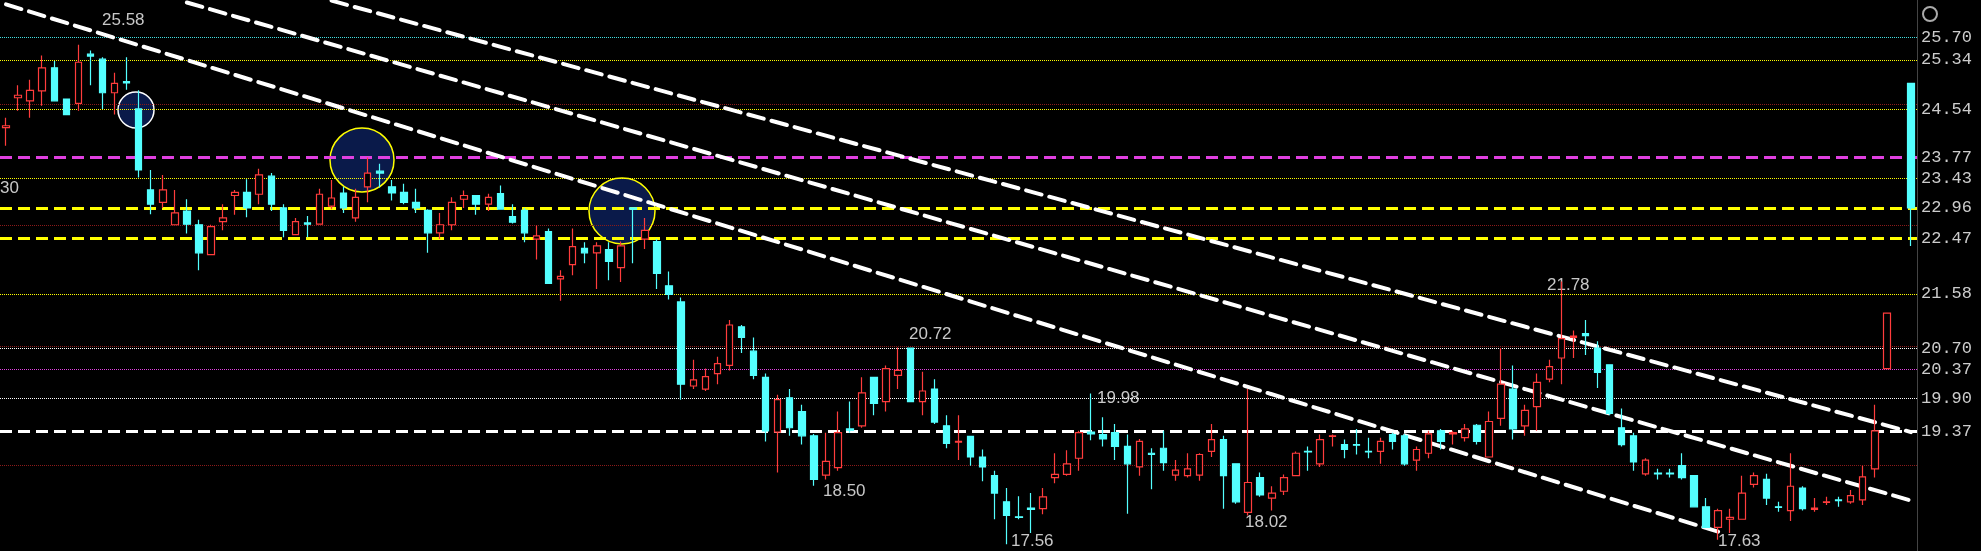 This screenshot has height=551, width=1981. Describe the element at coordinates (1947, 294) in the screenshot. I see `y-tick-label: 21.58` at that location.